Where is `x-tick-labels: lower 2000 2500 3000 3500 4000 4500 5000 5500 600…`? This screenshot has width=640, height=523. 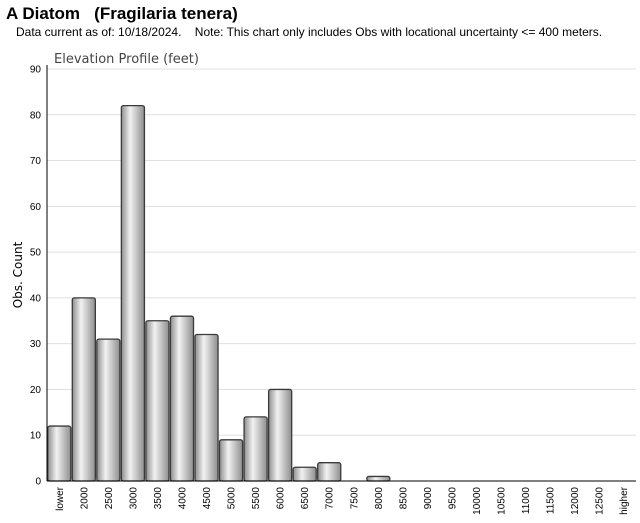 x-tick-labels: lower 2000 2500 3000 3500 4000 4500 5000 5500 600… is located at coordinates (342, 500).